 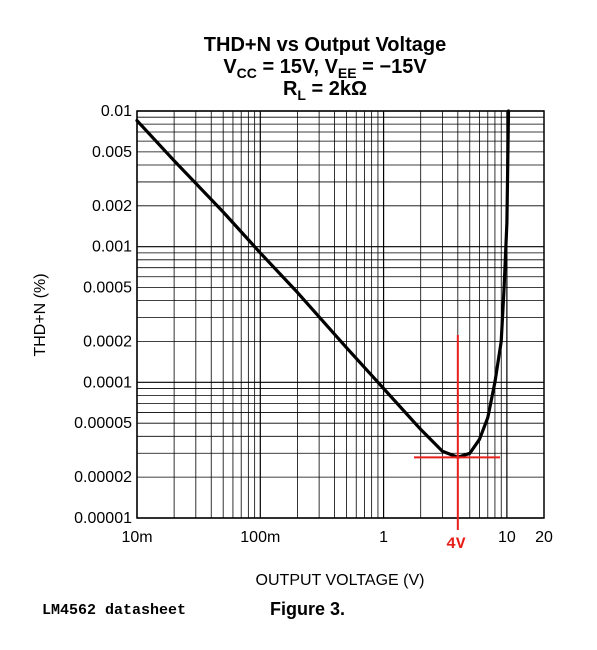 What do you see at coordinates (107, 341) in the screenshot?
I see `y-tick-label: 0.0002` at bounding box center [107, 341].